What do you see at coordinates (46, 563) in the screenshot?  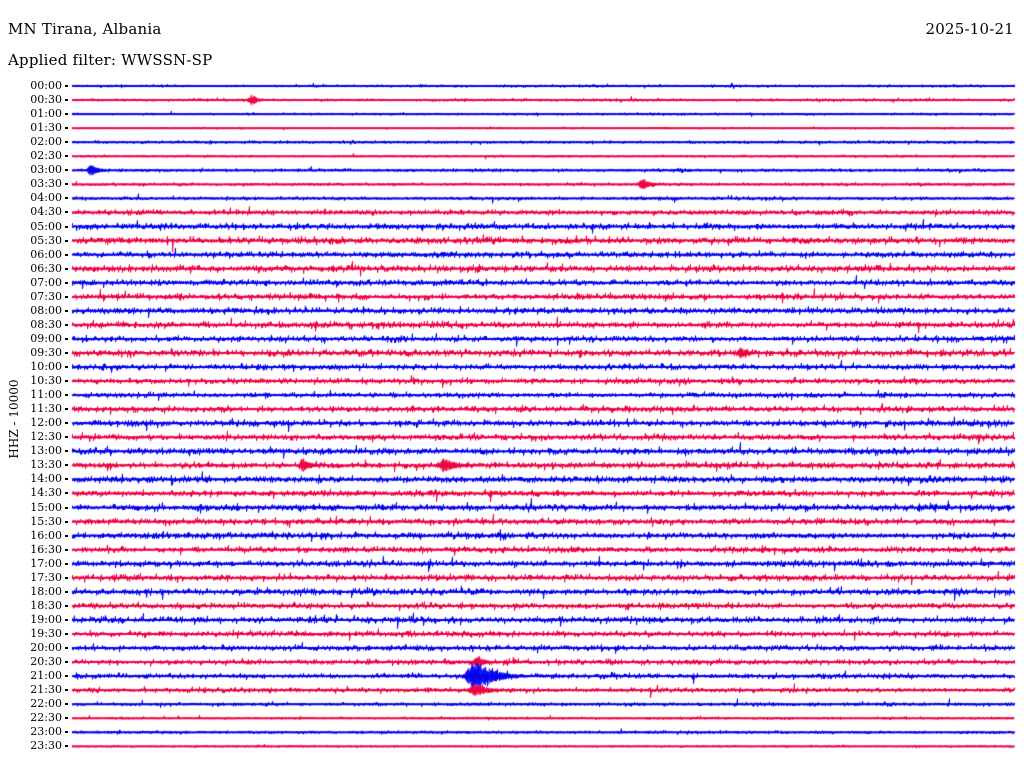 I see `time-label-row: 17:00` at bounding box center [46, 563].